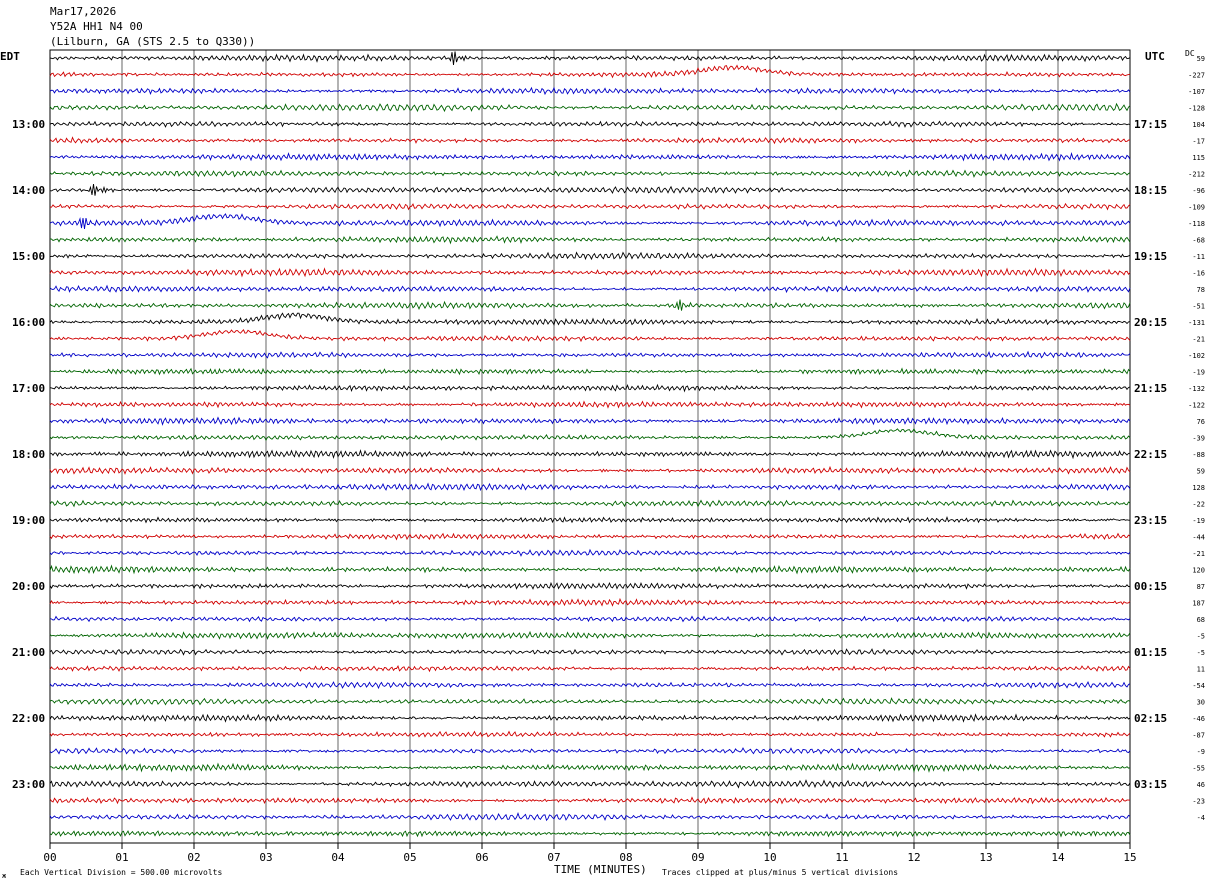 The height and width of the screenshot is (886, 1210). What do you see at coordinates (1150, 190) in the screenshot?
I see `right-hour-label: 18:15` at bounding box center [1150, 190].